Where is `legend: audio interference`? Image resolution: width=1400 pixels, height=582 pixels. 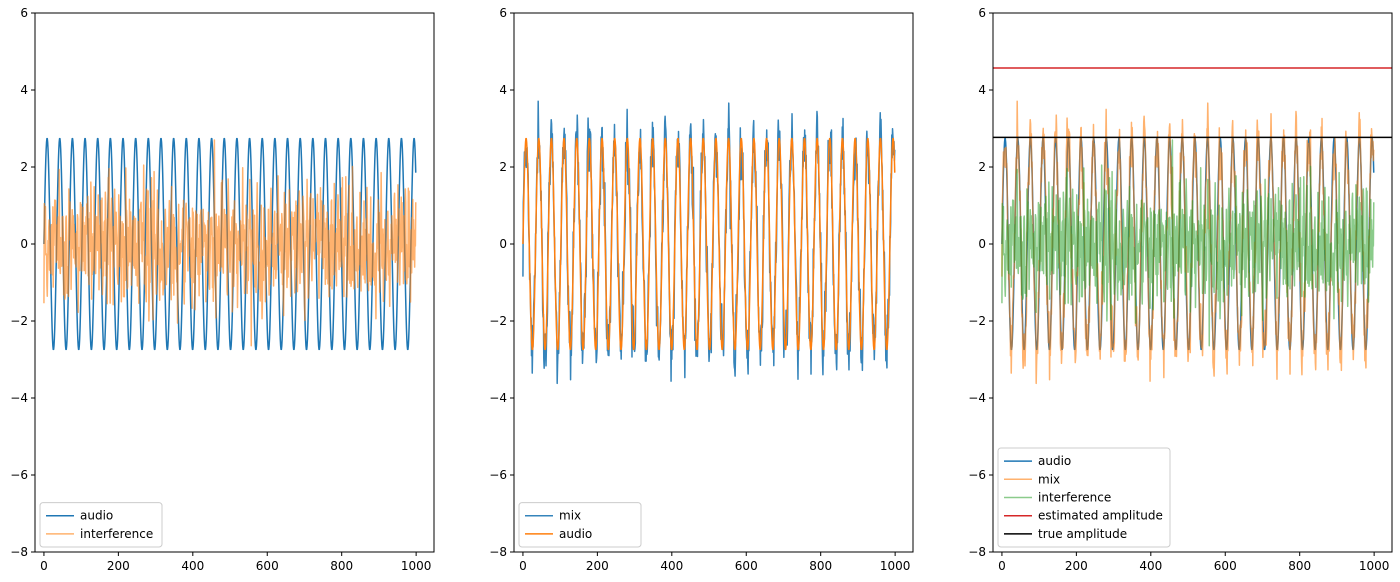 legend: audio interference is located at coordinates (101, 525).